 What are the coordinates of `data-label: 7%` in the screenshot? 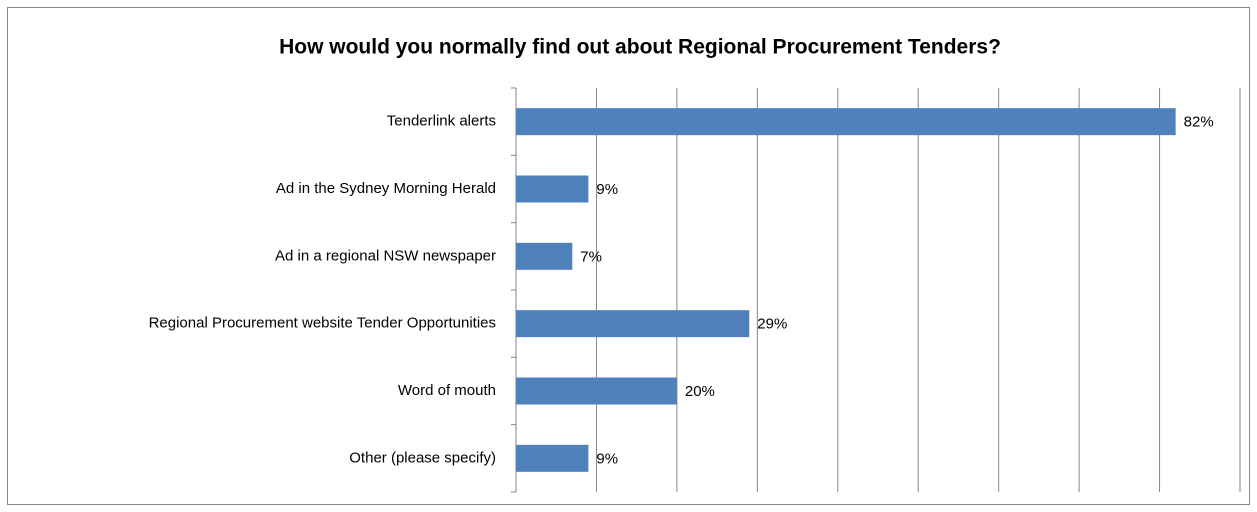 It's located at (591, 256).